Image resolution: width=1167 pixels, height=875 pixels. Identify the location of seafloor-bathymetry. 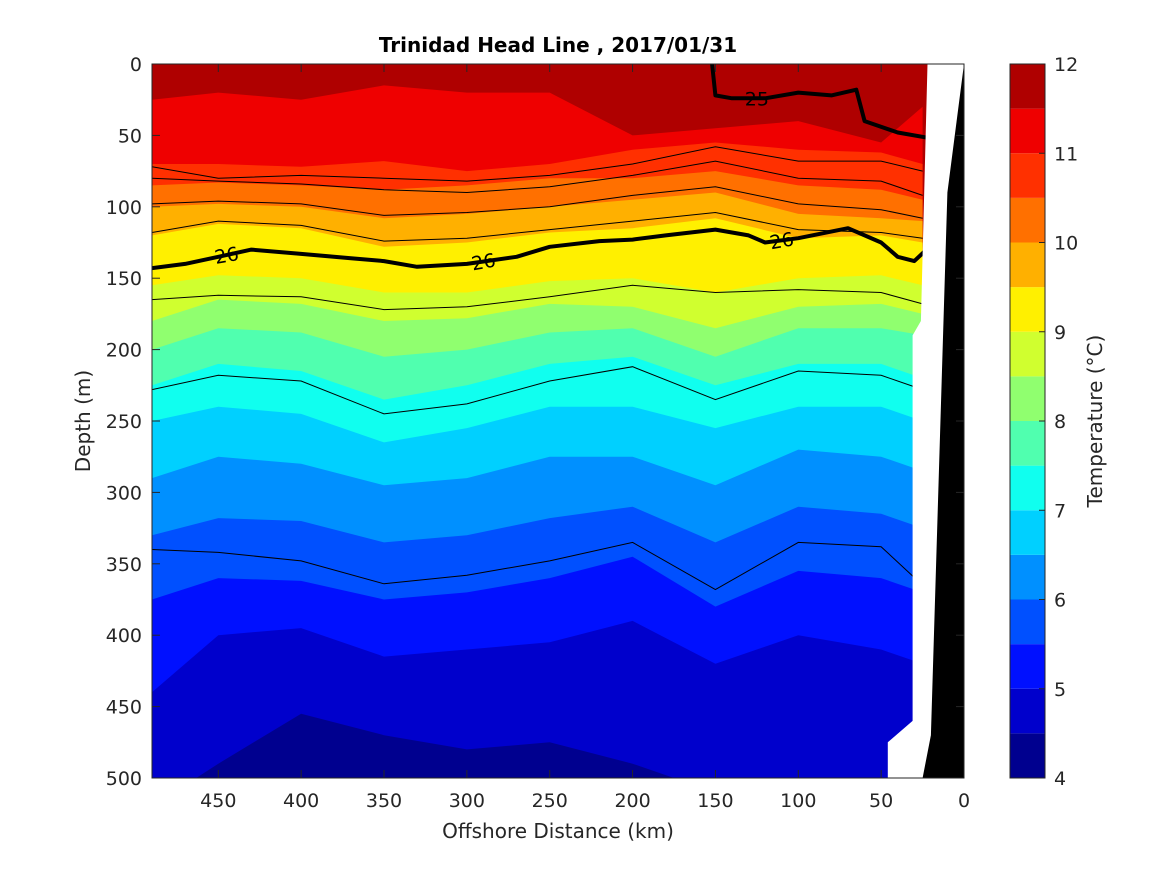
(925, 421).